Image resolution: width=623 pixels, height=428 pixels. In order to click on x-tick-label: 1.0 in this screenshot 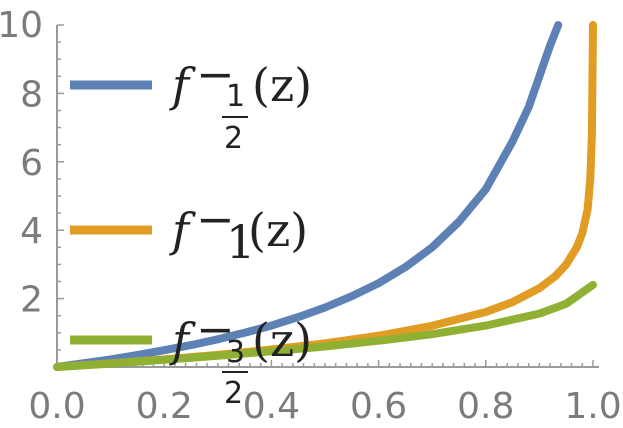, I will do `click(592, 406)`.